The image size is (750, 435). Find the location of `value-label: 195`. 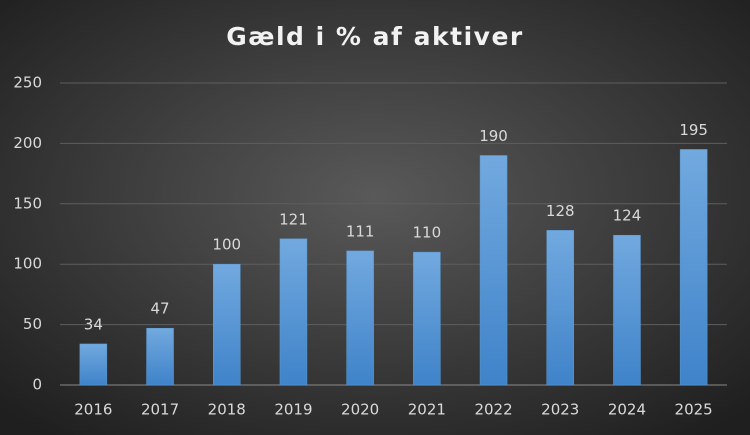

value-label: 195 is located at coordinates (693, 130).